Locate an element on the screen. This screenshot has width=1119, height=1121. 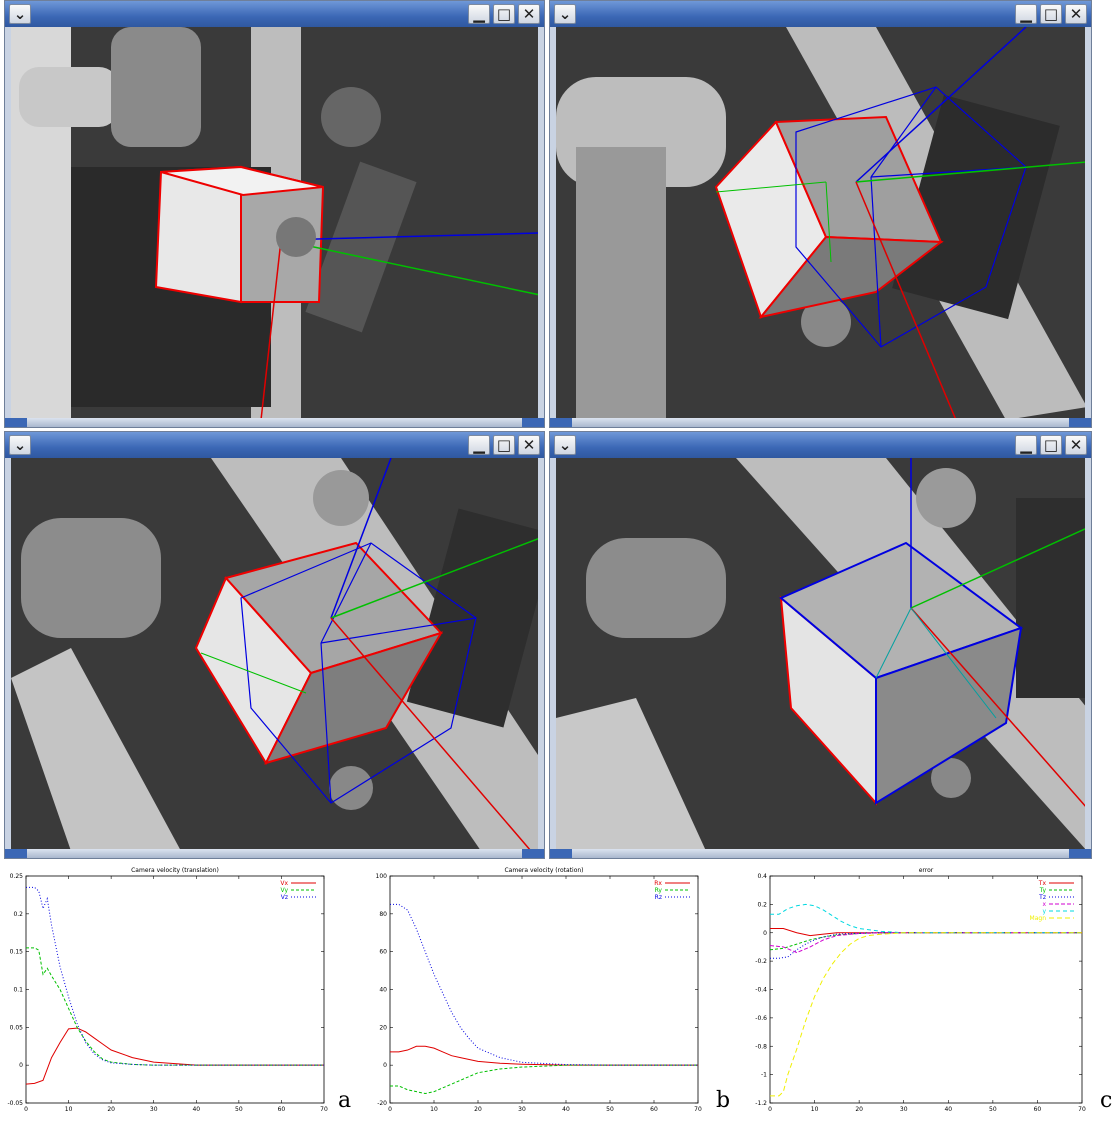
panel-label-a: a is located at coordinates (345, 1100).